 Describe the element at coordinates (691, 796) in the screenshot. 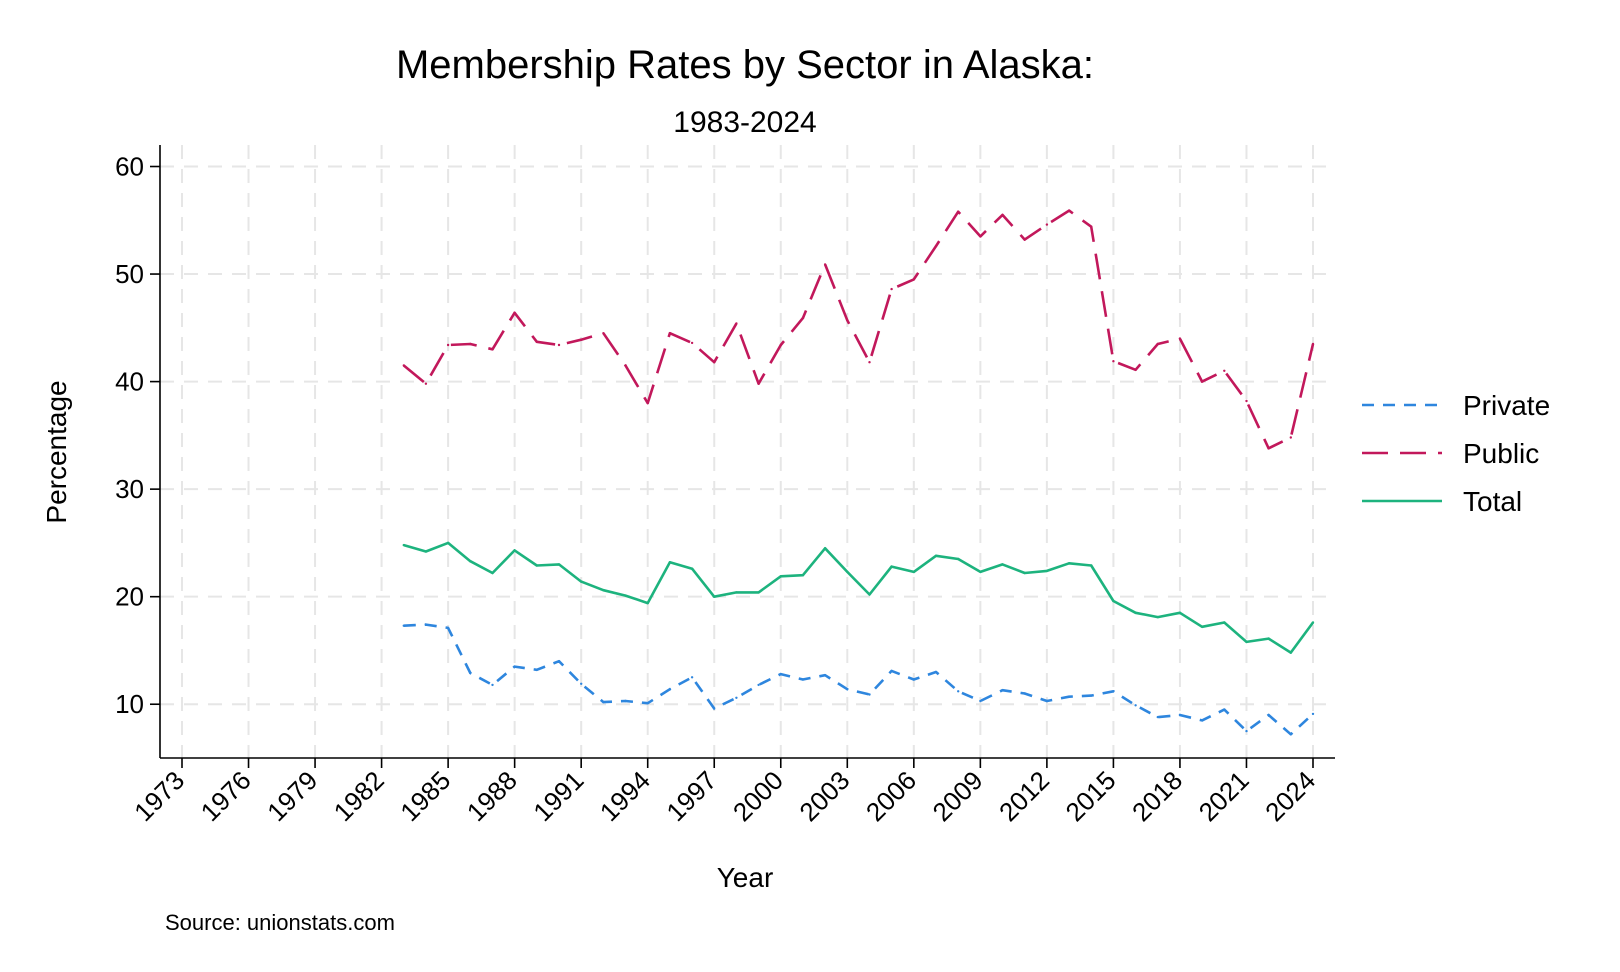

I see `x-tick-label: 1997` at that location.